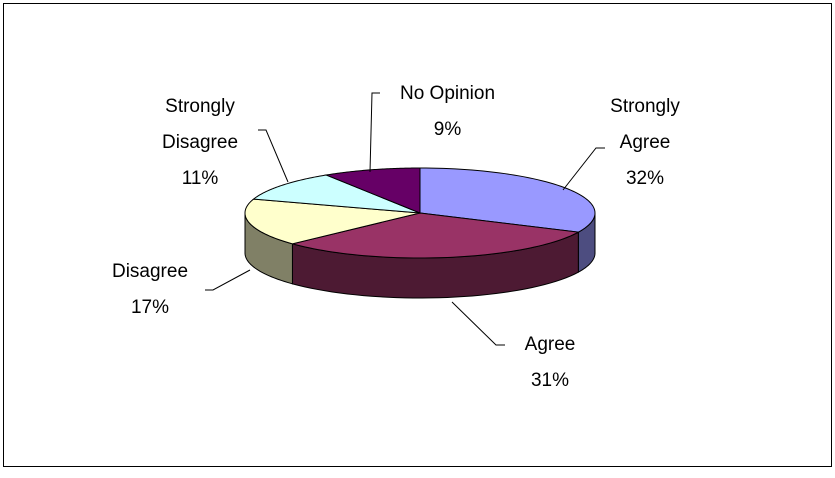  What do you see at coordinates (150, 307) in the screenshot?
I see `value-label: 17%` at bounding box center [150, 307].